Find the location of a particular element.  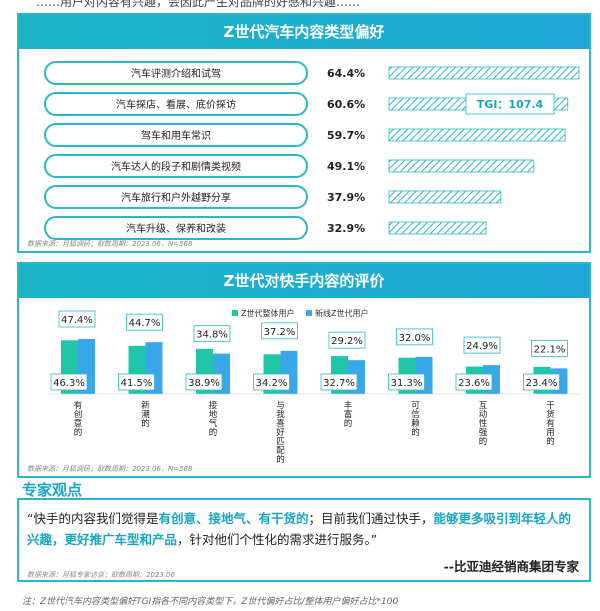

quote-highlight: 有创意、接地气、有干货的 is located at coordinates (233, 518).